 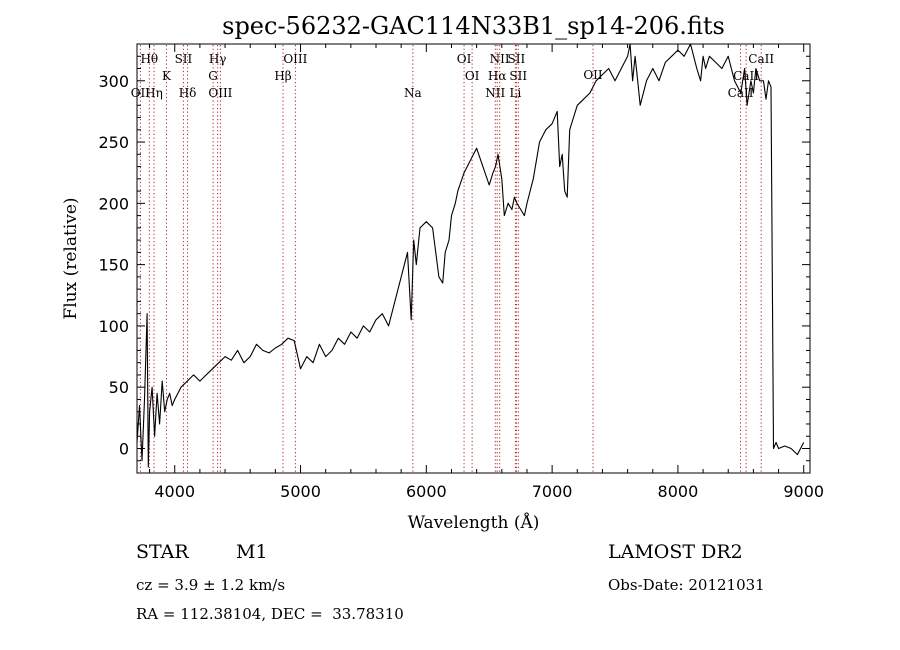 What do you see at coordinates (515, 93) in the screenshot?
I see `spectral-line-label: Li` at bounding box center [515, 93].